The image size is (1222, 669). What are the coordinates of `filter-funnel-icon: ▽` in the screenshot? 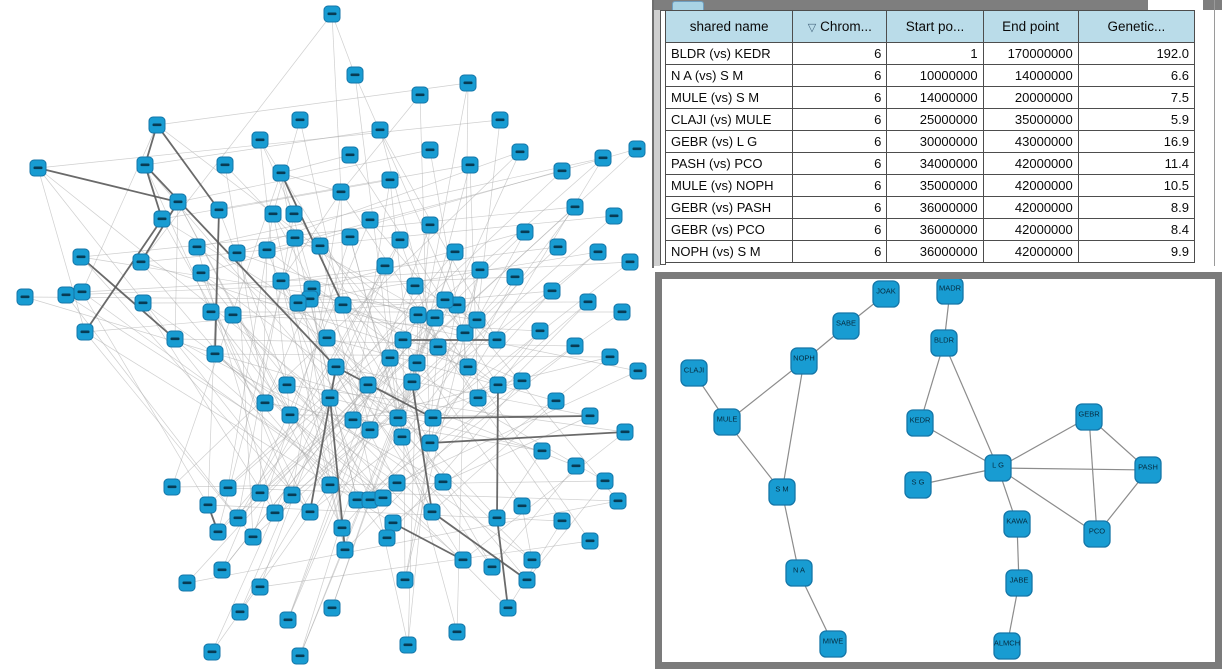 It's located at (812, 28).